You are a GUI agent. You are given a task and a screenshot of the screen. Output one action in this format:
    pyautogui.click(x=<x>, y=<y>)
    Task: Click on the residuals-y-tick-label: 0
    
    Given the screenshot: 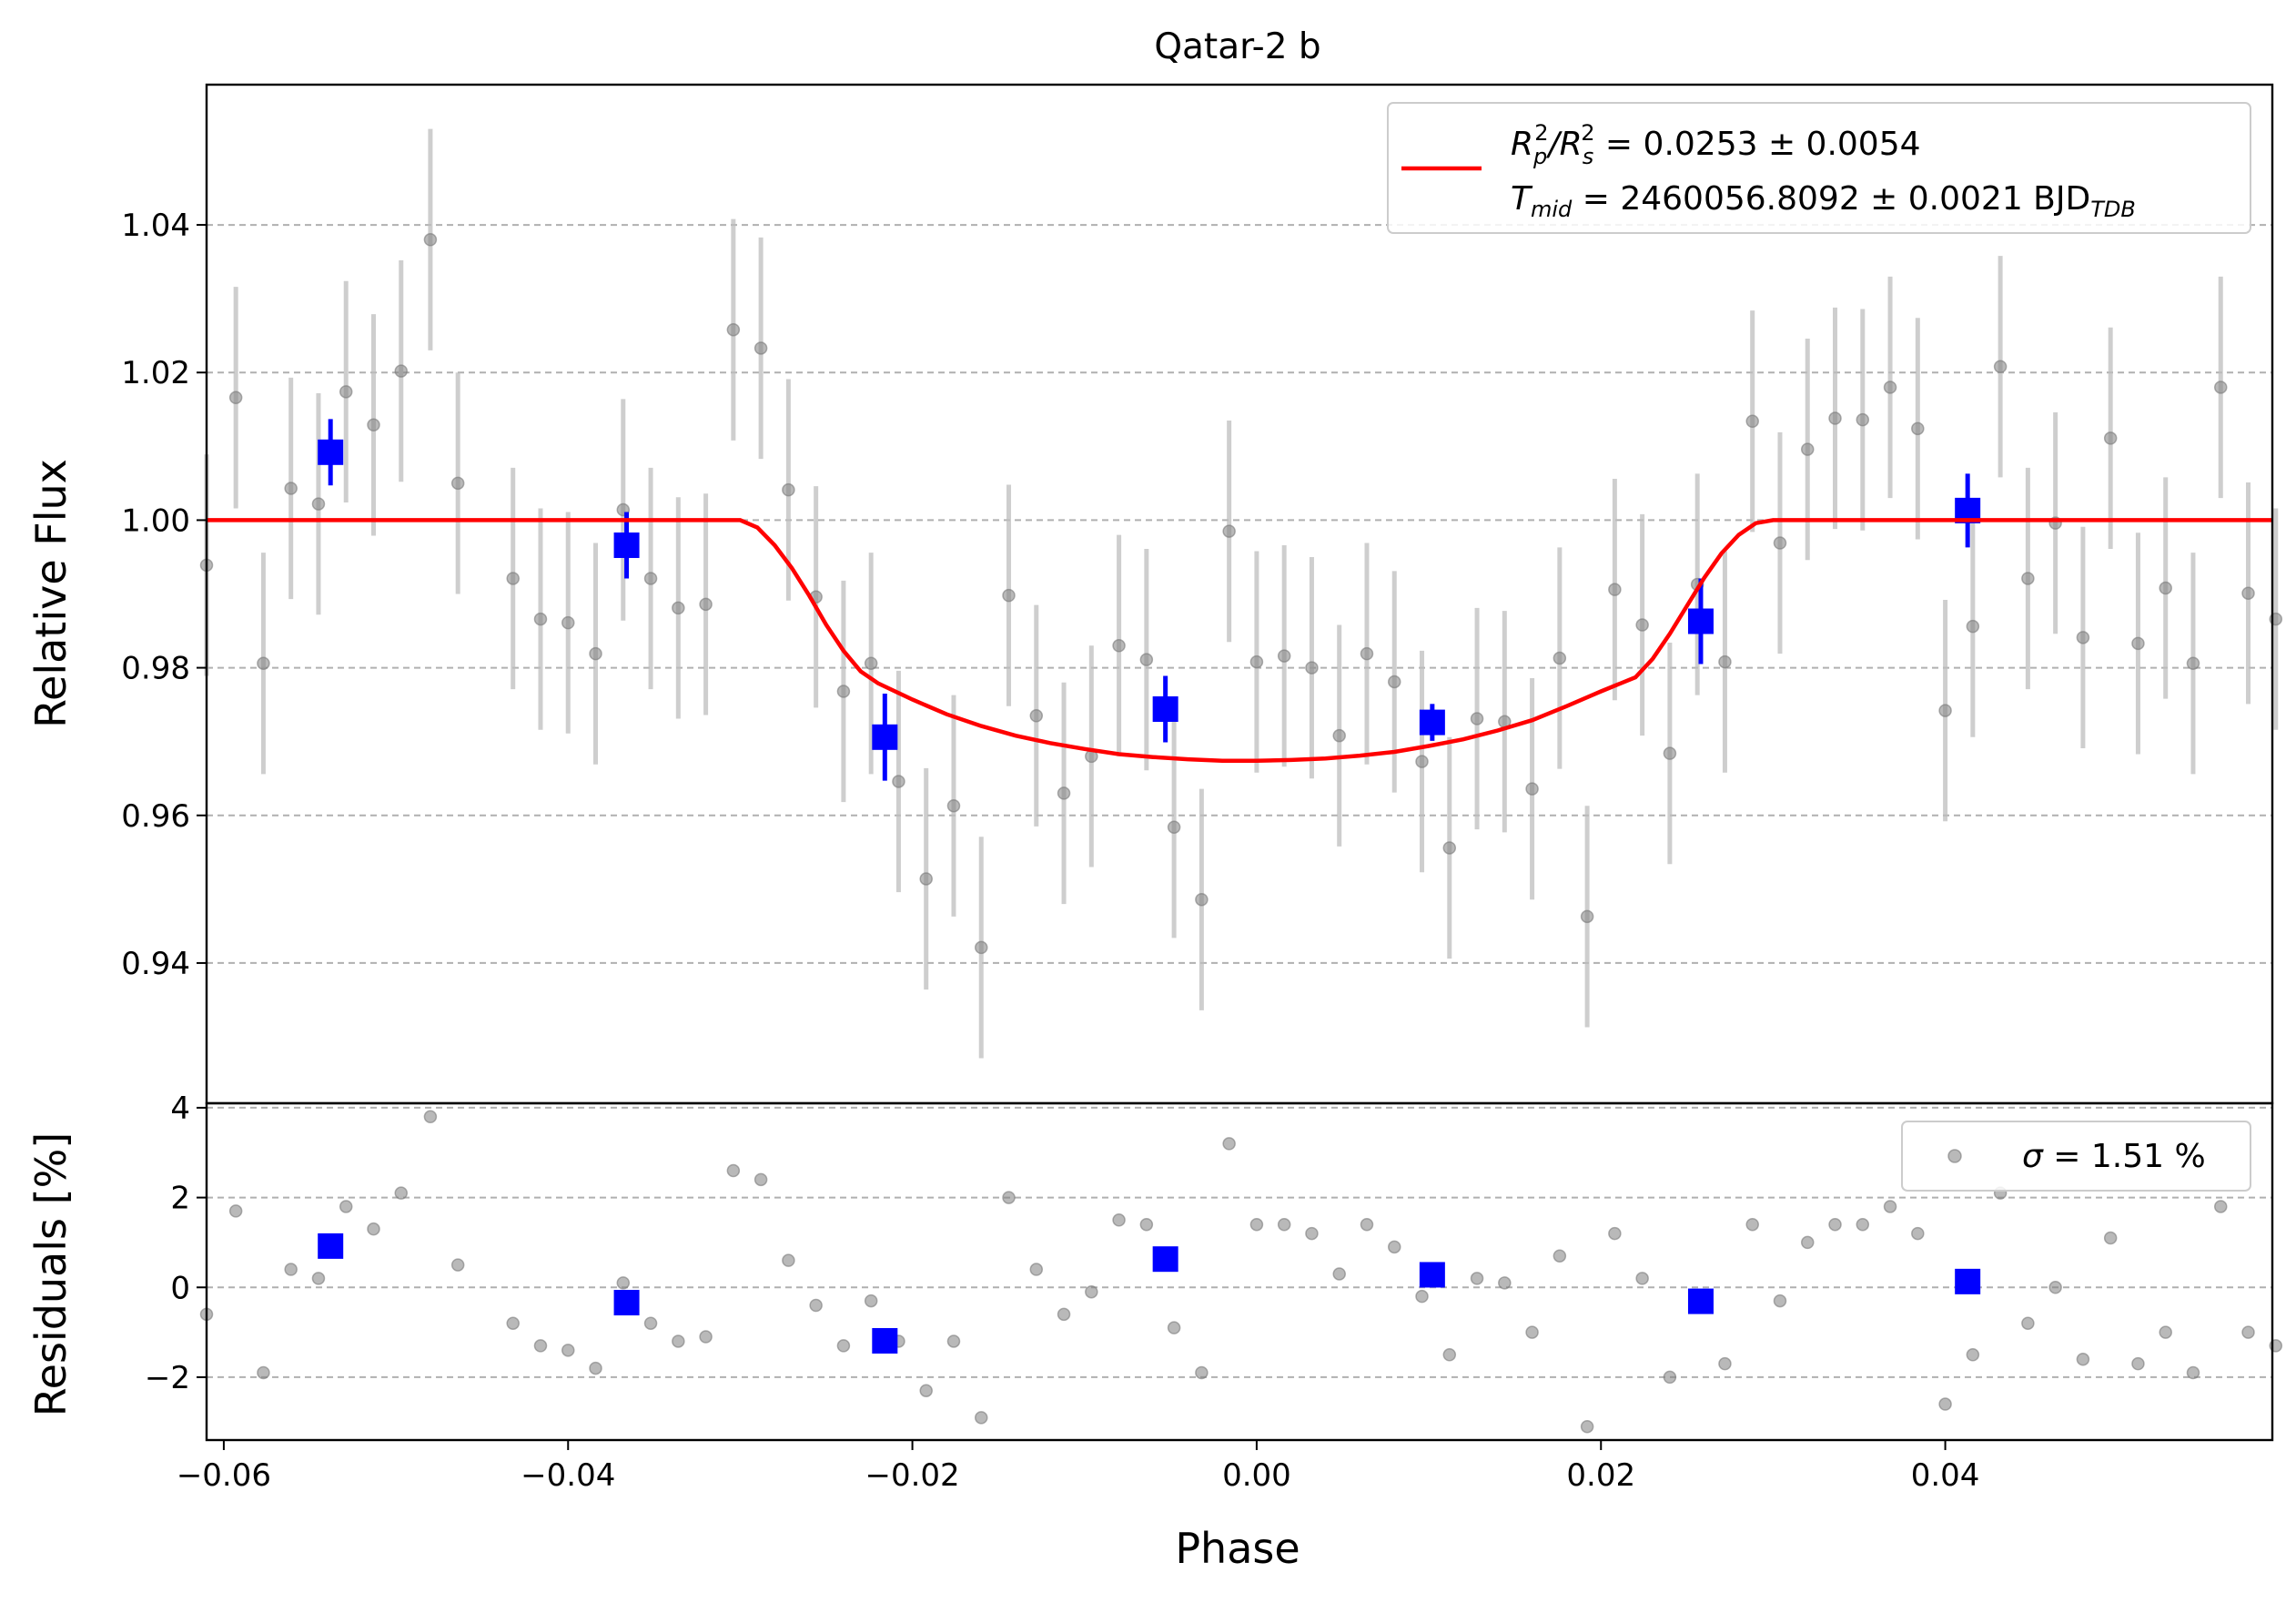 What is the action you would take?
    pyautogui.click(x=180, y=1288)
    